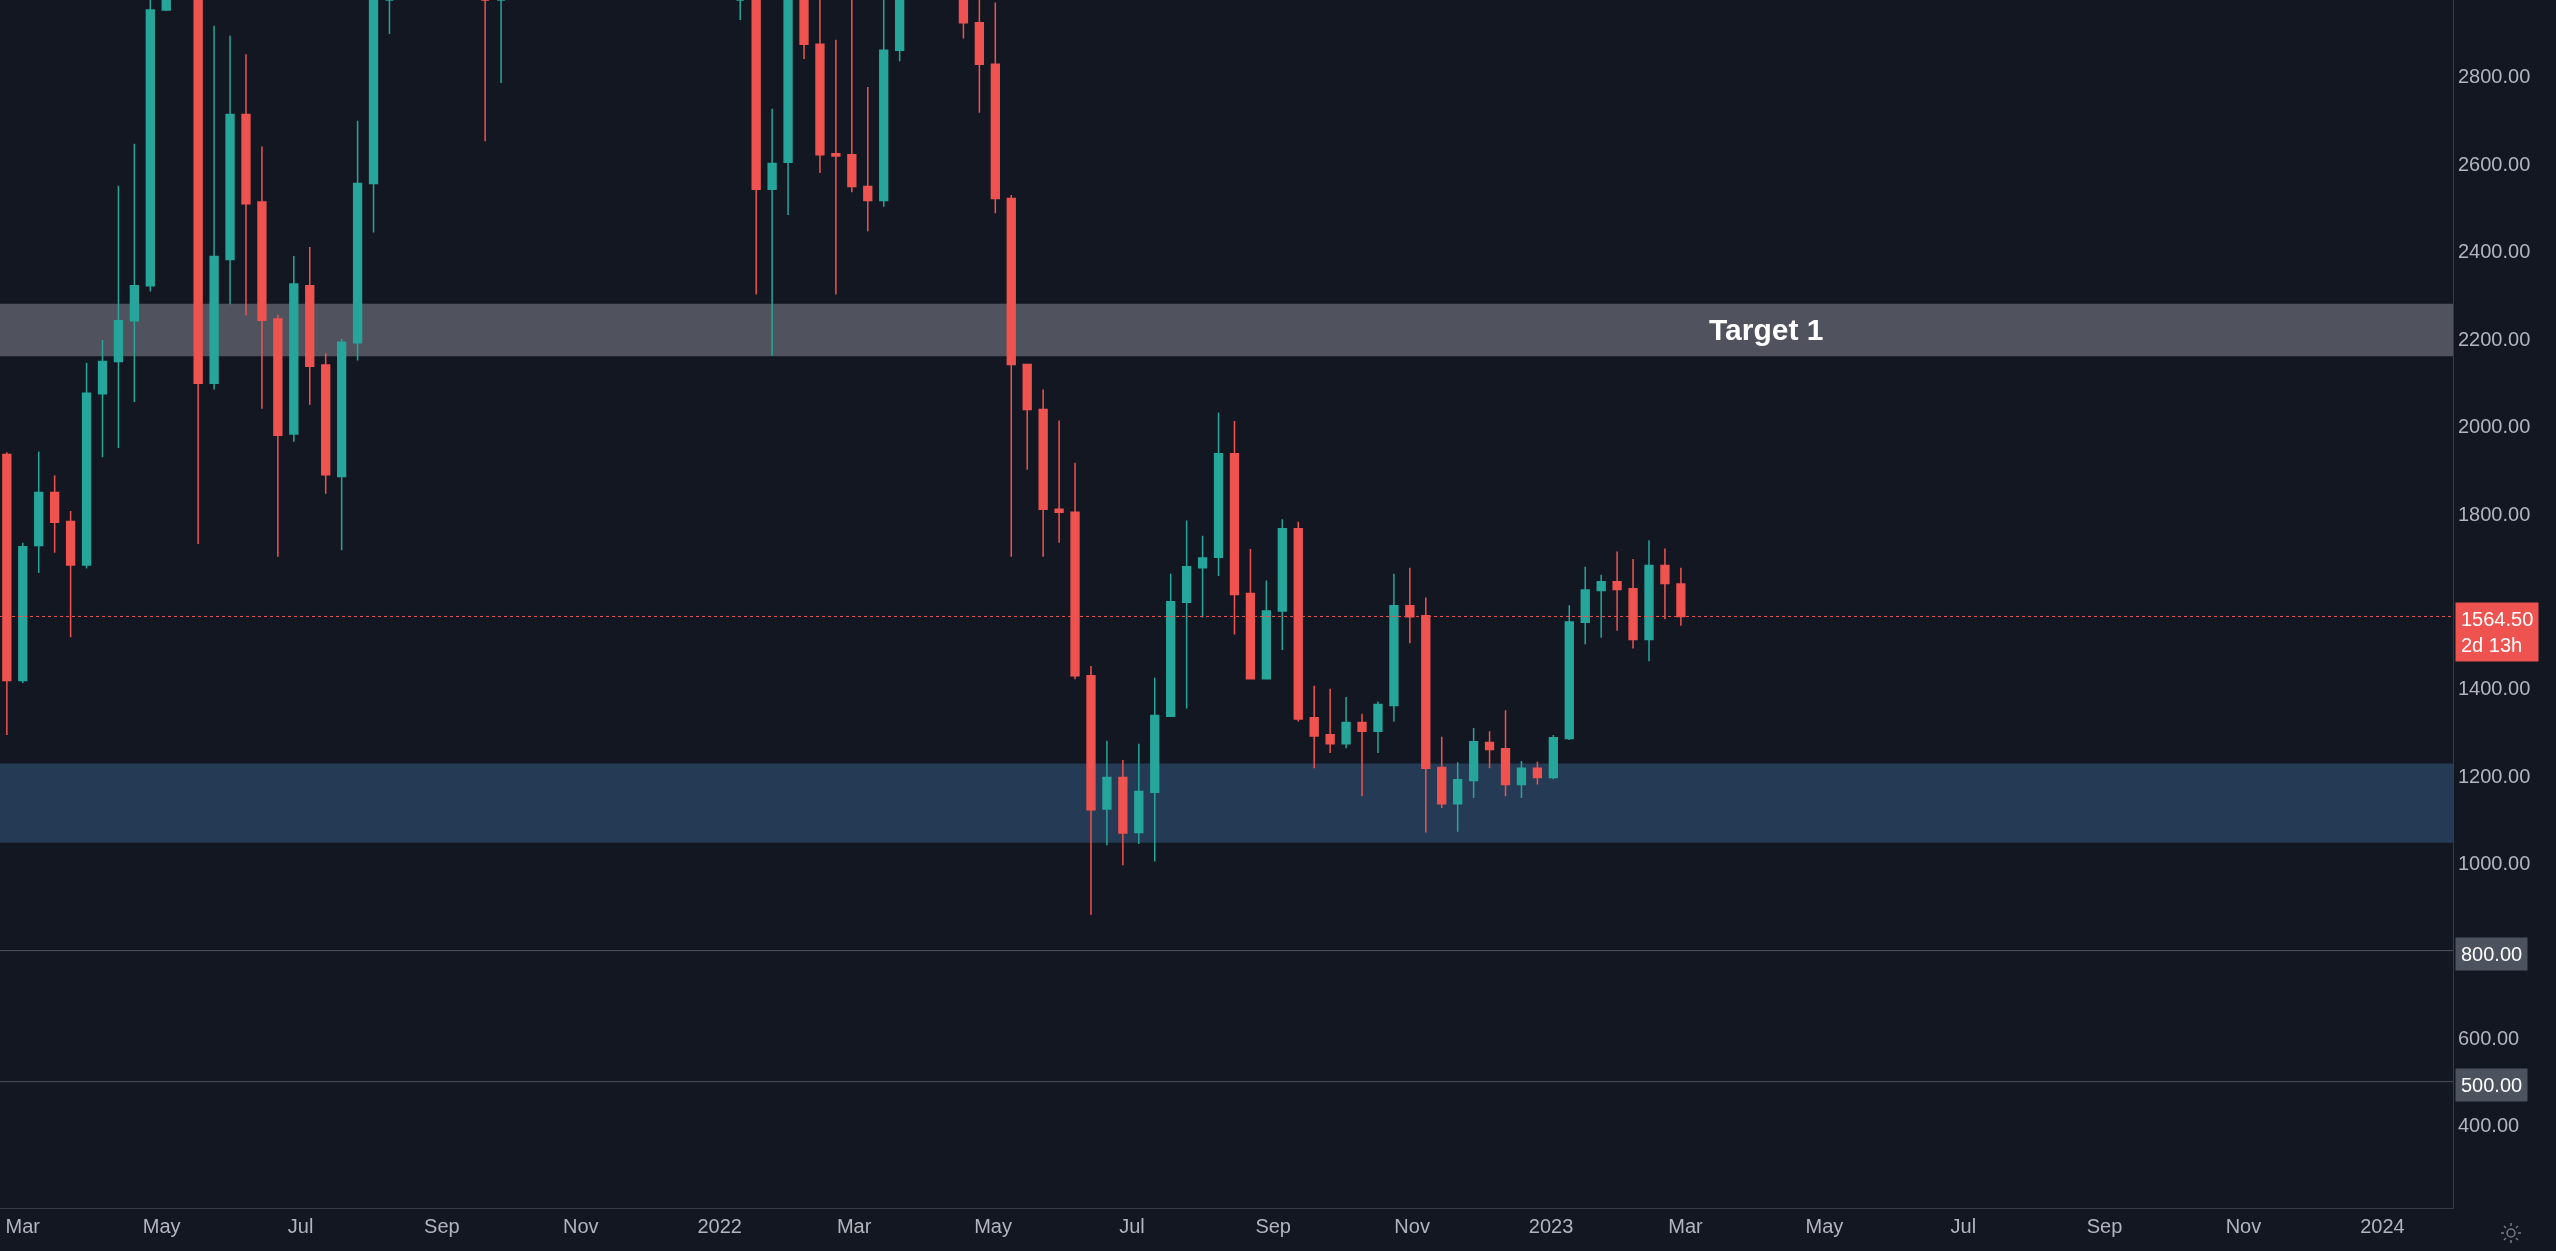 The width and height of the screenshot is (2556, 1251). I want to click on ref-line-label: 500.00, so click(2492, 1085).